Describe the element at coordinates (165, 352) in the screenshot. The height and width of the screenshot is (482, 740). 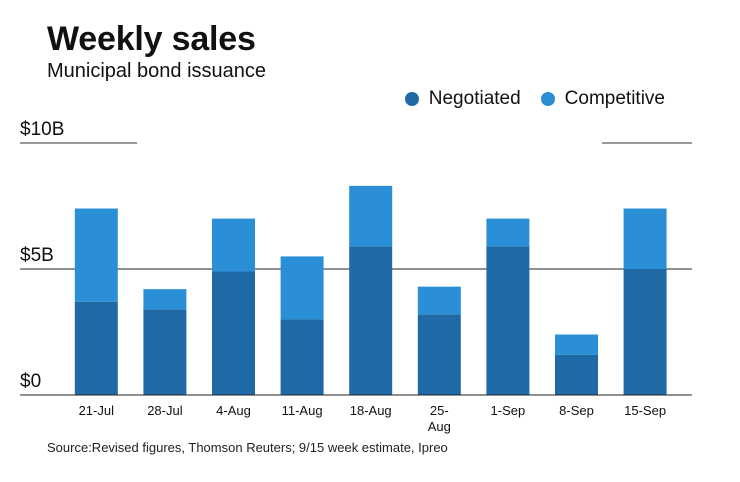
I see `bar-negotiated-28-jul` at that location.